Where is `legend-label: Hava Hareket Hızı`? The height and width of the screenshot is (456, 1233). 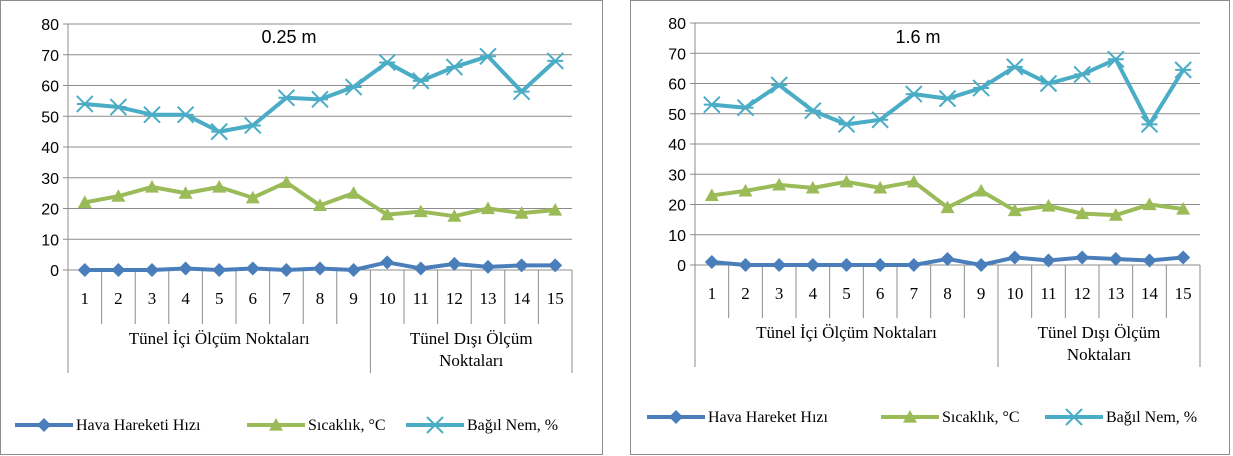 legend-label: Hava Hareket Hızı is located at coordinates (768, 417).